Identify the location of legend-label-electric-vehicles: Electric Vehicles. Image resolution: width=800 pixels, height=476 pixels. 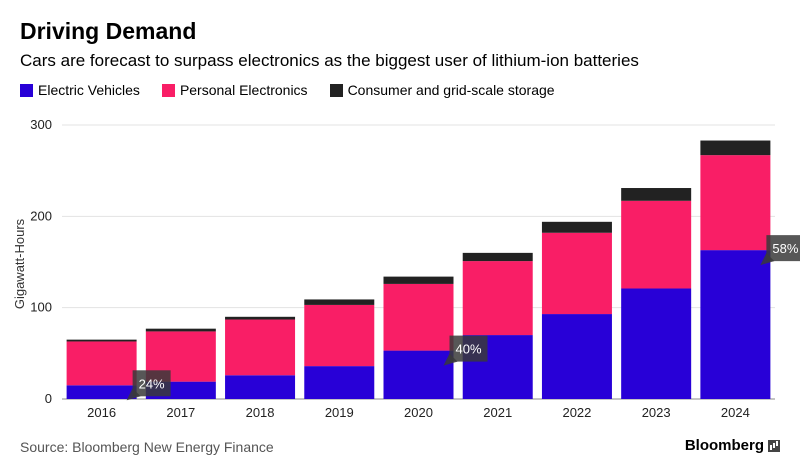
(89, 90).